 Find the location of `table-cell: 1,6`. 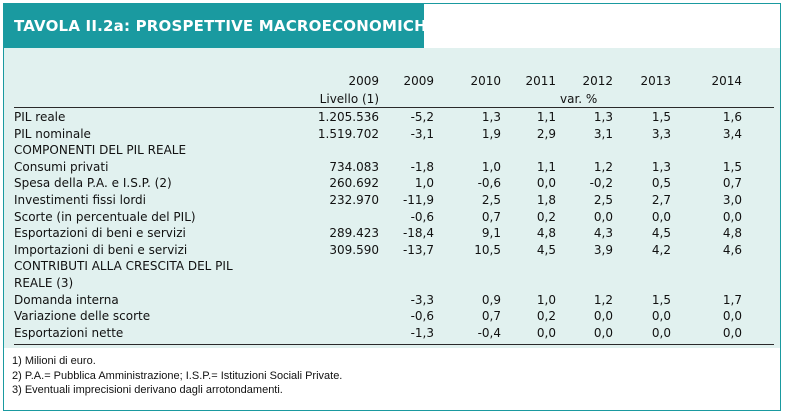

table-cell: 1,6 is located at coordinates (732, 117).